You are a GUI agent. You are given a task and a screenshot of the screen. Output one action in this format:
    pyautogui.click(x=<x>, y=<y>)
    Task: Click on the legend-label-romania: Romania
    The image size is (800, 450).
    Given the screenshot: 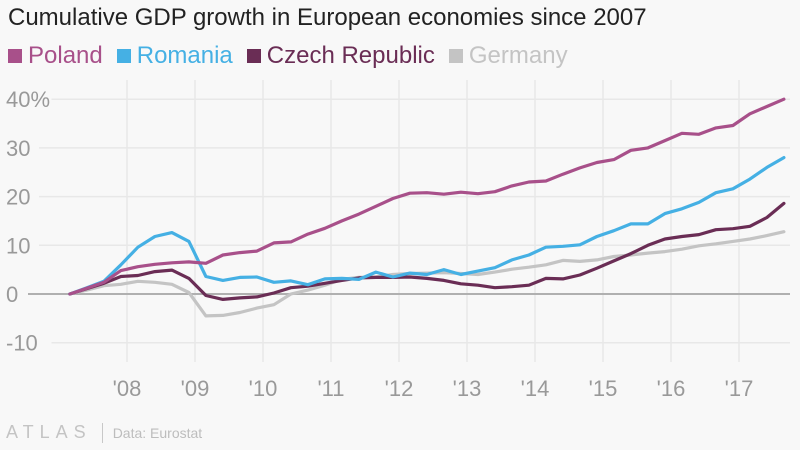 What is the action you would take?
    pyautogui.click(x=184, y=55)
    